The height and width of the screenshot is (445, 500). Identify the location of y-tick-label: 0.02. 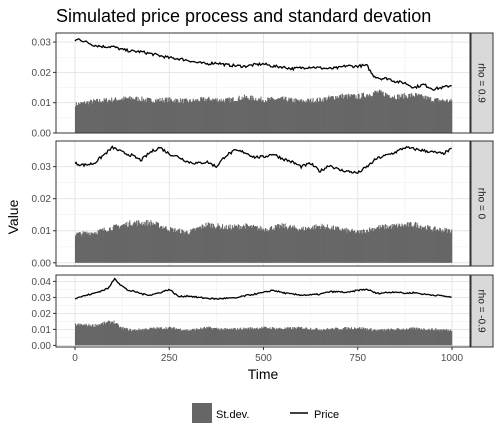
(42, 73).